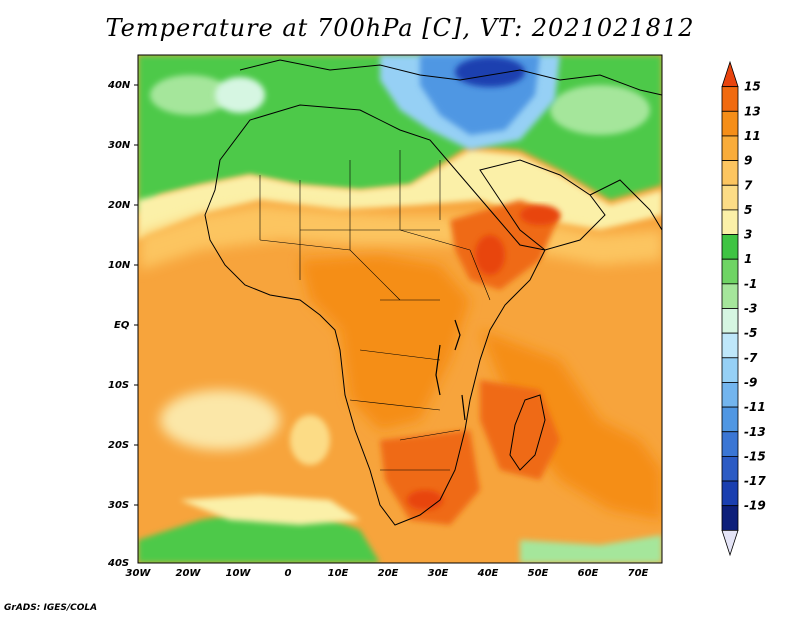 This screenshot has width=800, height=618. What do you see at coordinates (752, 111) in the screenshot?
I see `colorbar-label: 13` at bounding box center [752, 111].